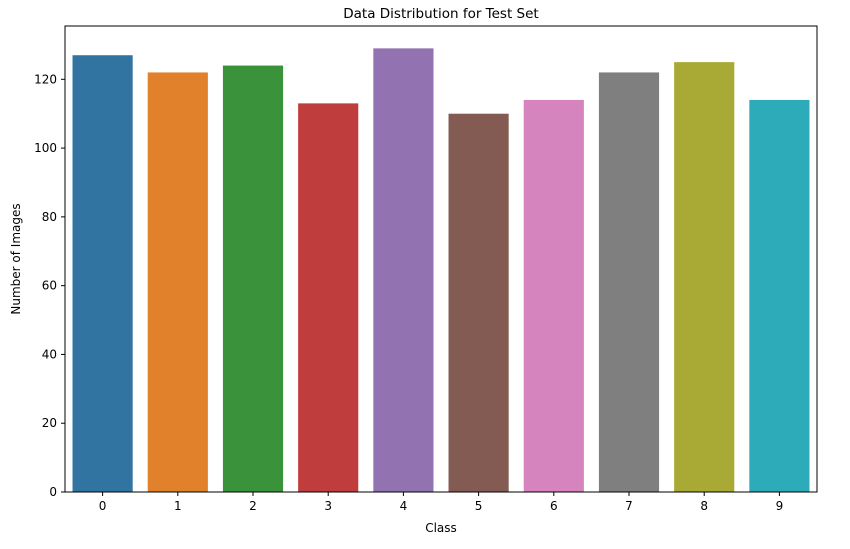 The height and width of the screenshot is (549, 850). What do you see at coordinates (178, 506) in the screenshot?
I see `x-tick-label: 1` at bounding box center [178, 506].